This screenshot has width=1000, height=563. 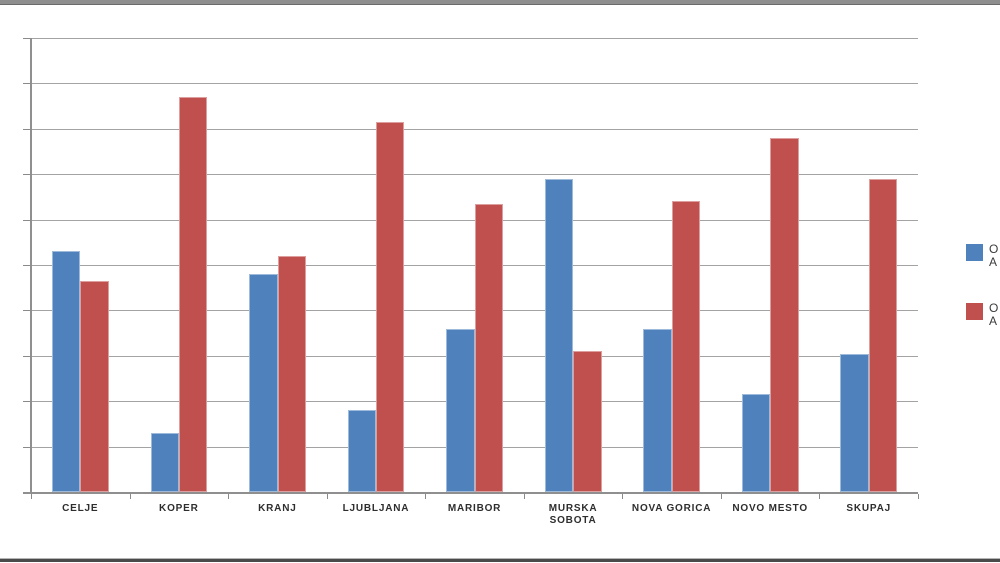 What do you see at coordinates (573, 514) in the screenshot?
I see `category-label-murska-sobota: MURSKA SOBOTA` at bounding box center [573, 514].